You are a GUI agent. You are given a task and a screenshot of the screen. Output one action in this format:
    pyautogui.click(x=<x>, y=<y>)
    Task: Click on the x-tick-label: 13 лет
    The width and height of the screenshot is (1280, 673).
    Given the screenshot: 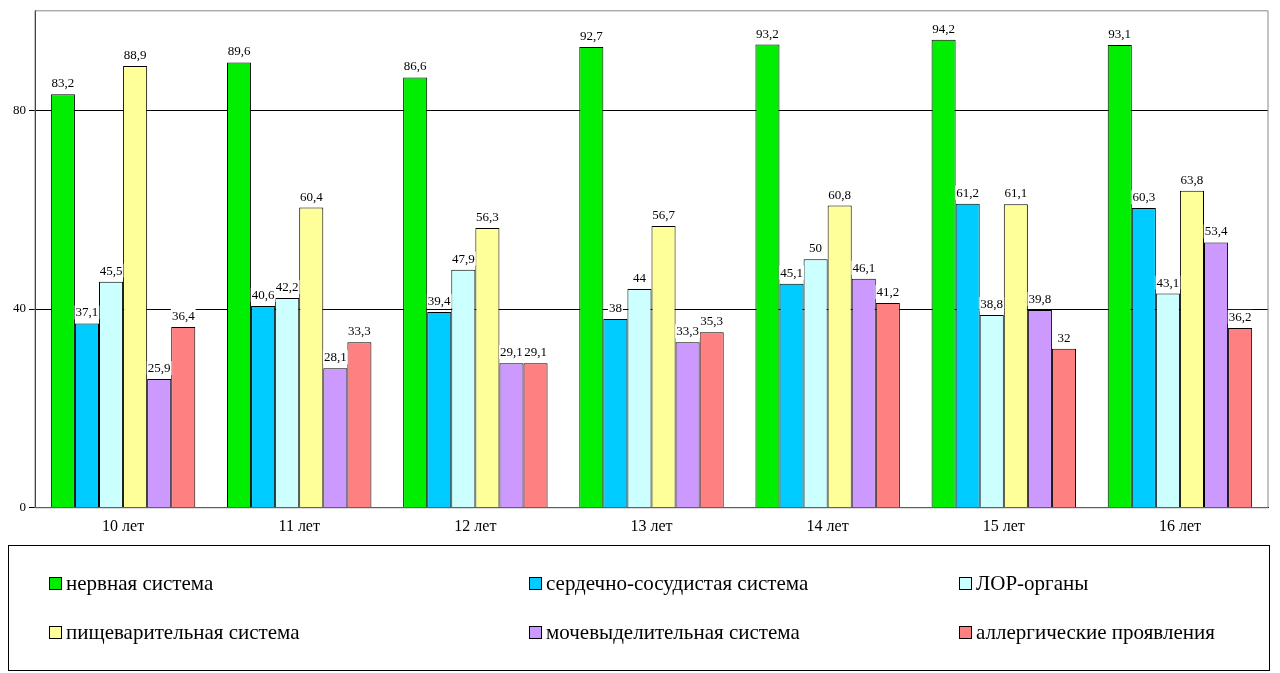 What is the action you would take?
    pyautogui.click(x=651, y=525)
    